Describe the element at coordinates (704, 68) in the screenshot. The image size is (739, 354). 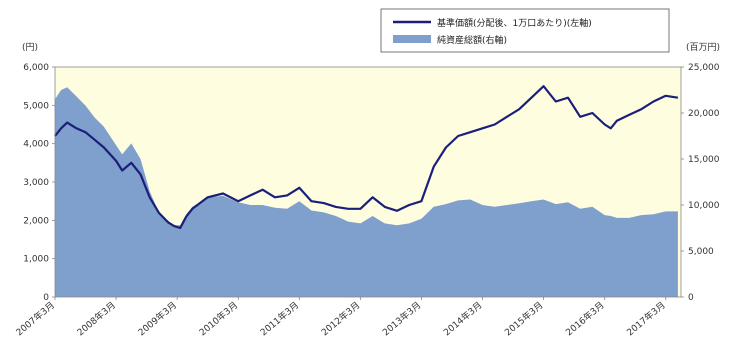
I see `right-tick-label: 25,000` at that location.